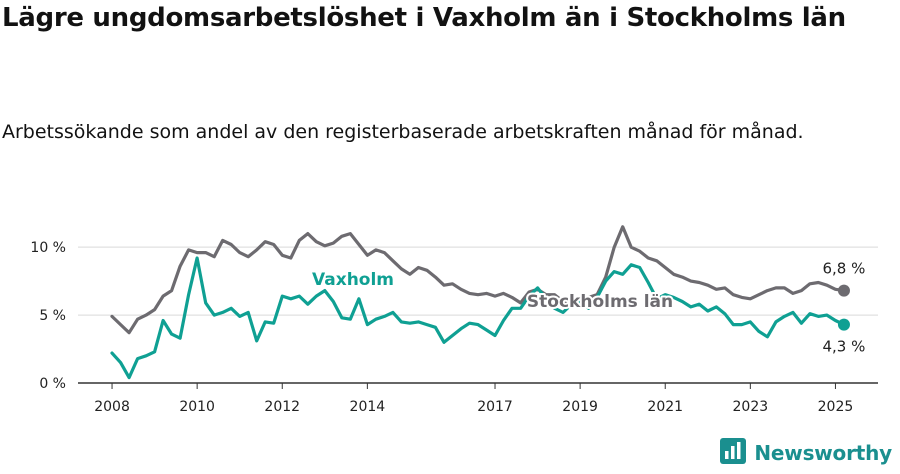 The width and height of the screenshot is (900, 474). I want to click on y-tick-label: 0 %, so click(52, 384).